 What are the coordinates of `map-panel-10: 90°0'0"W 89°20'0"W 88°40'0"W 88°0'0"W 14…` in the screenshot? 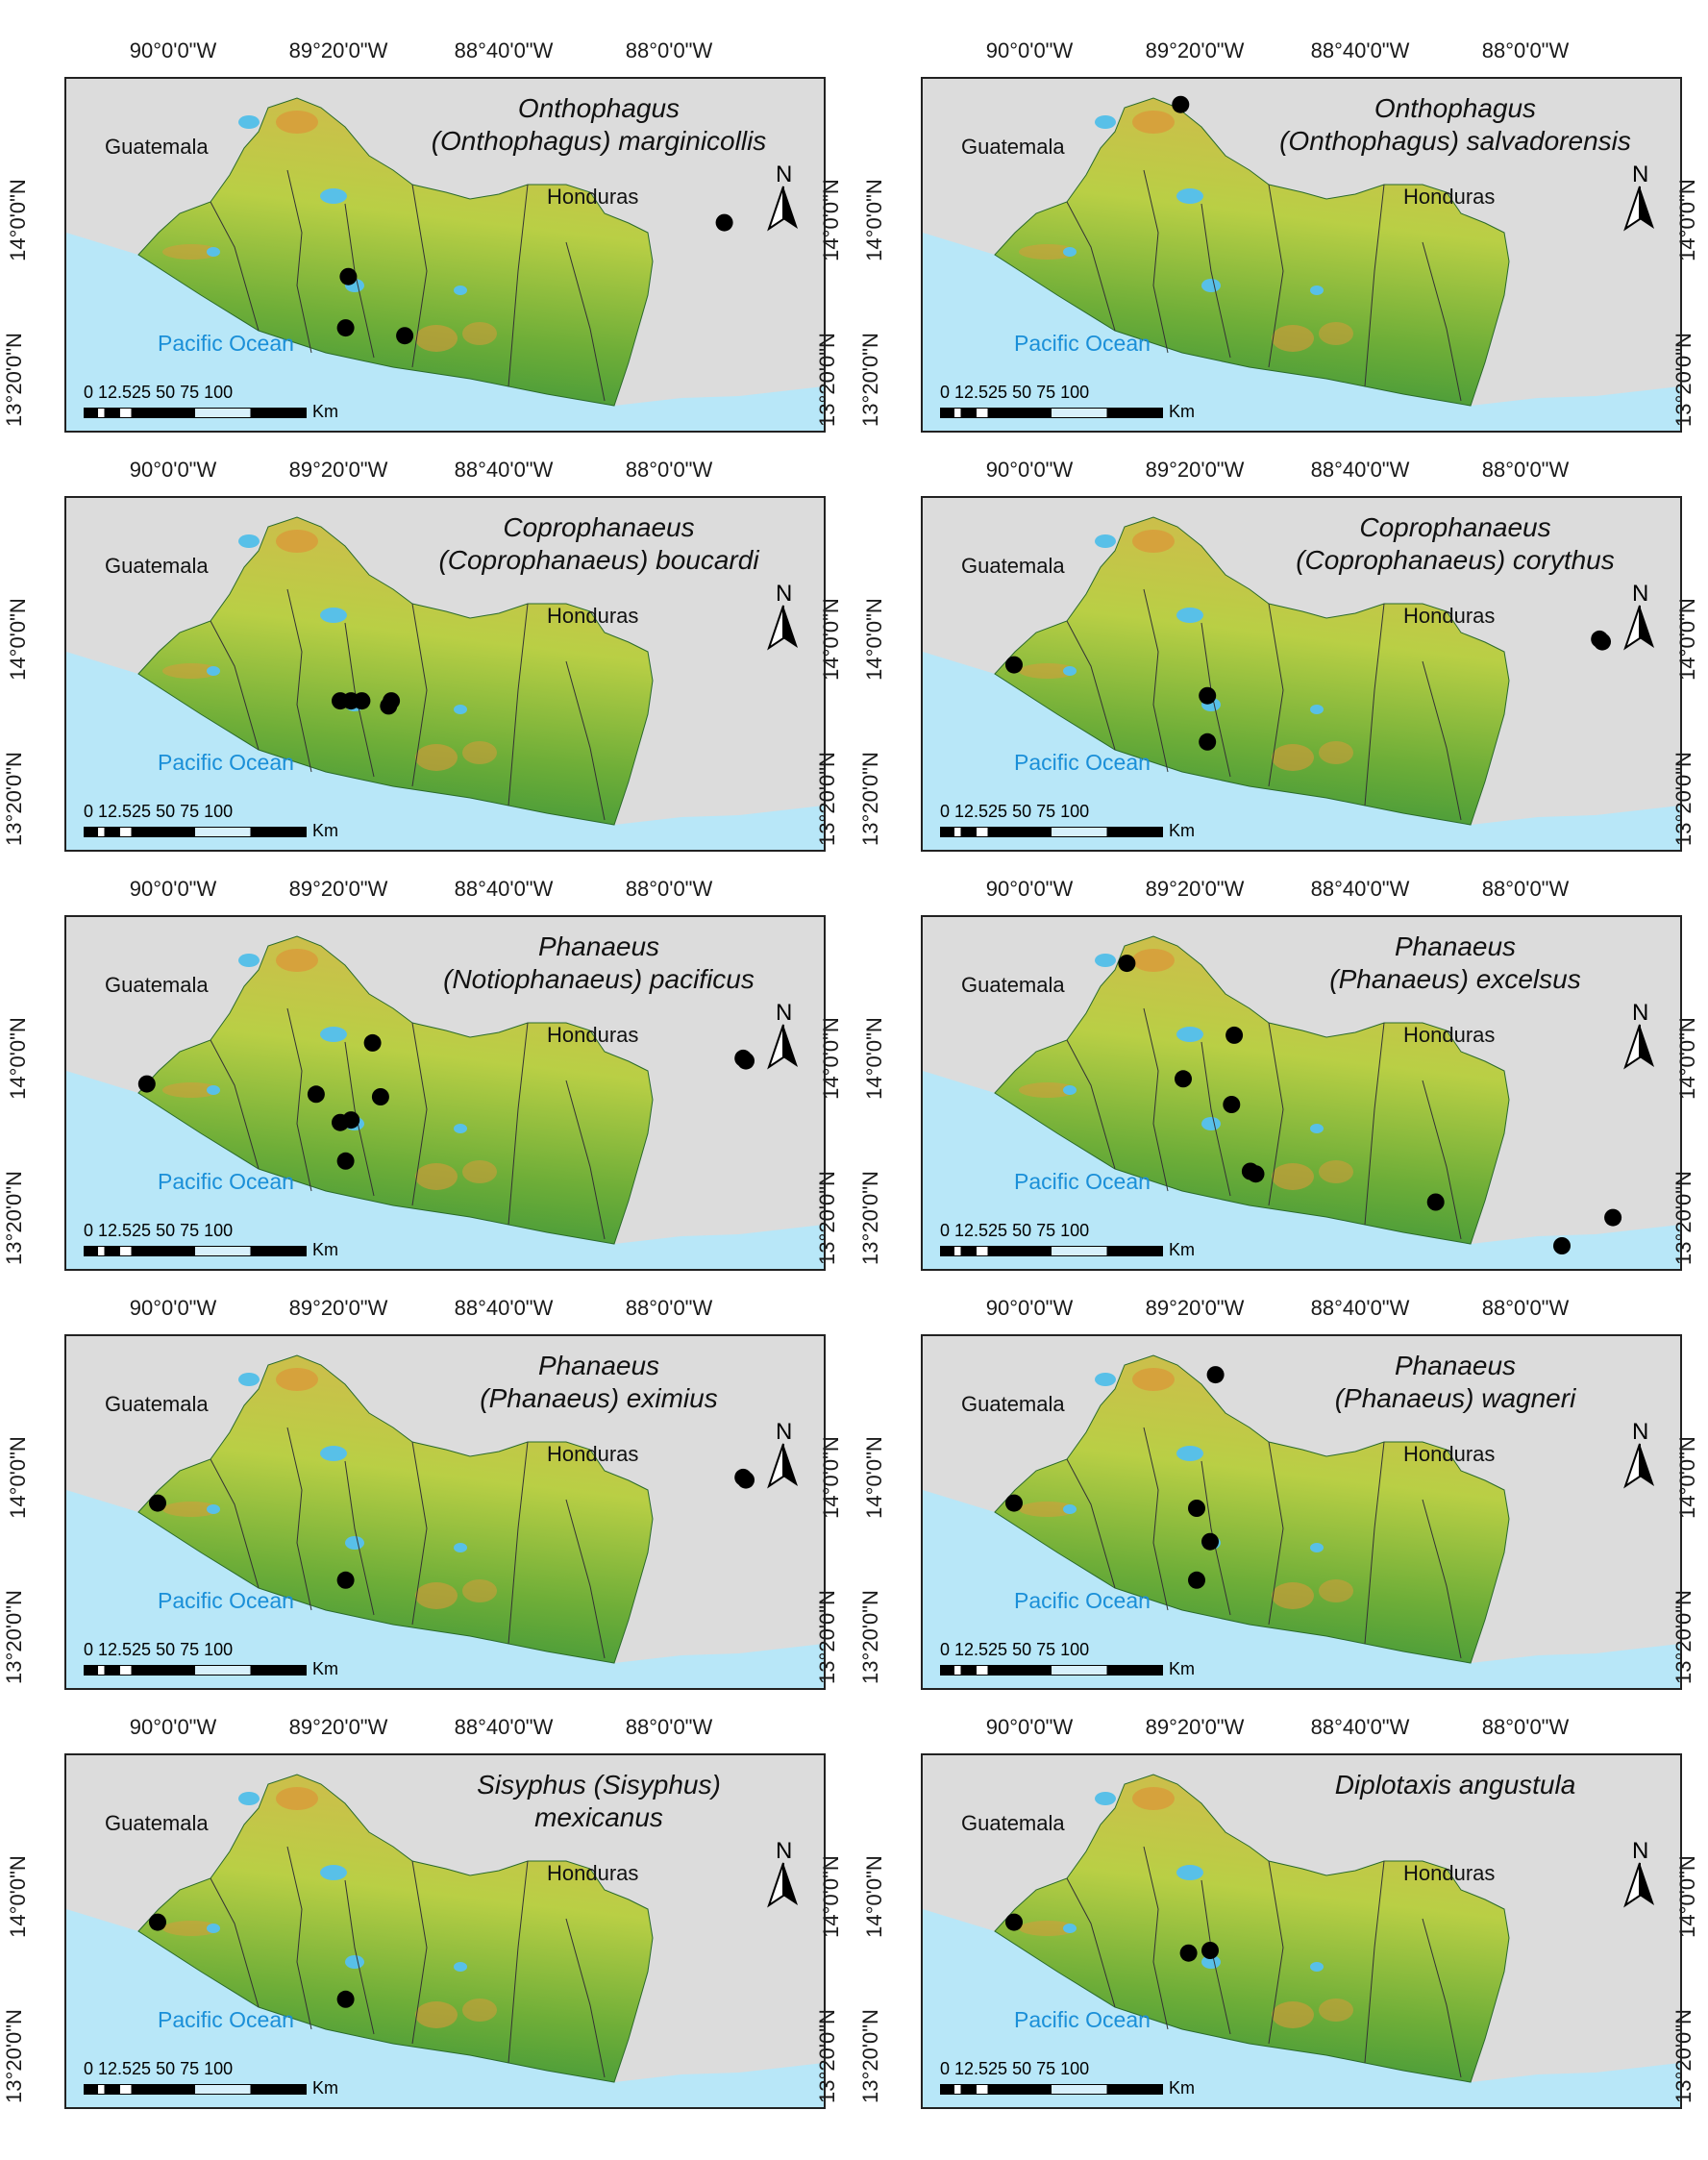 It's located at (1282, 1925).